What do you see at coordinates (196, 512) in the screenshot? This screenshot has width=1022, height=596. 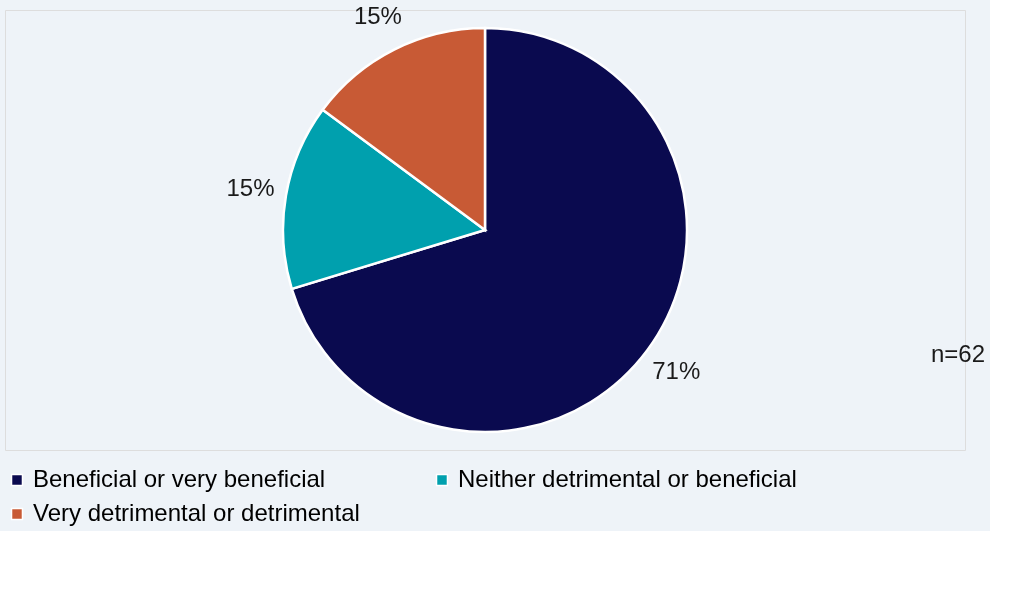 I see `legend-label: Very detrimental or detrimental` at bounding box center [196, 512].